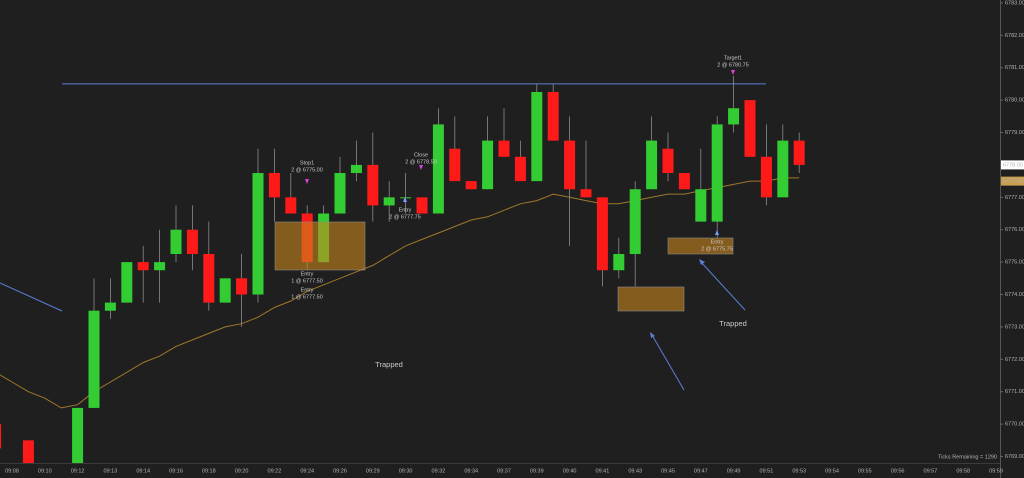  What do you see at coordinates (176, 471) in the screenshot?
I see `x-tick-label: 09:16` at bounding box center [176, 471].